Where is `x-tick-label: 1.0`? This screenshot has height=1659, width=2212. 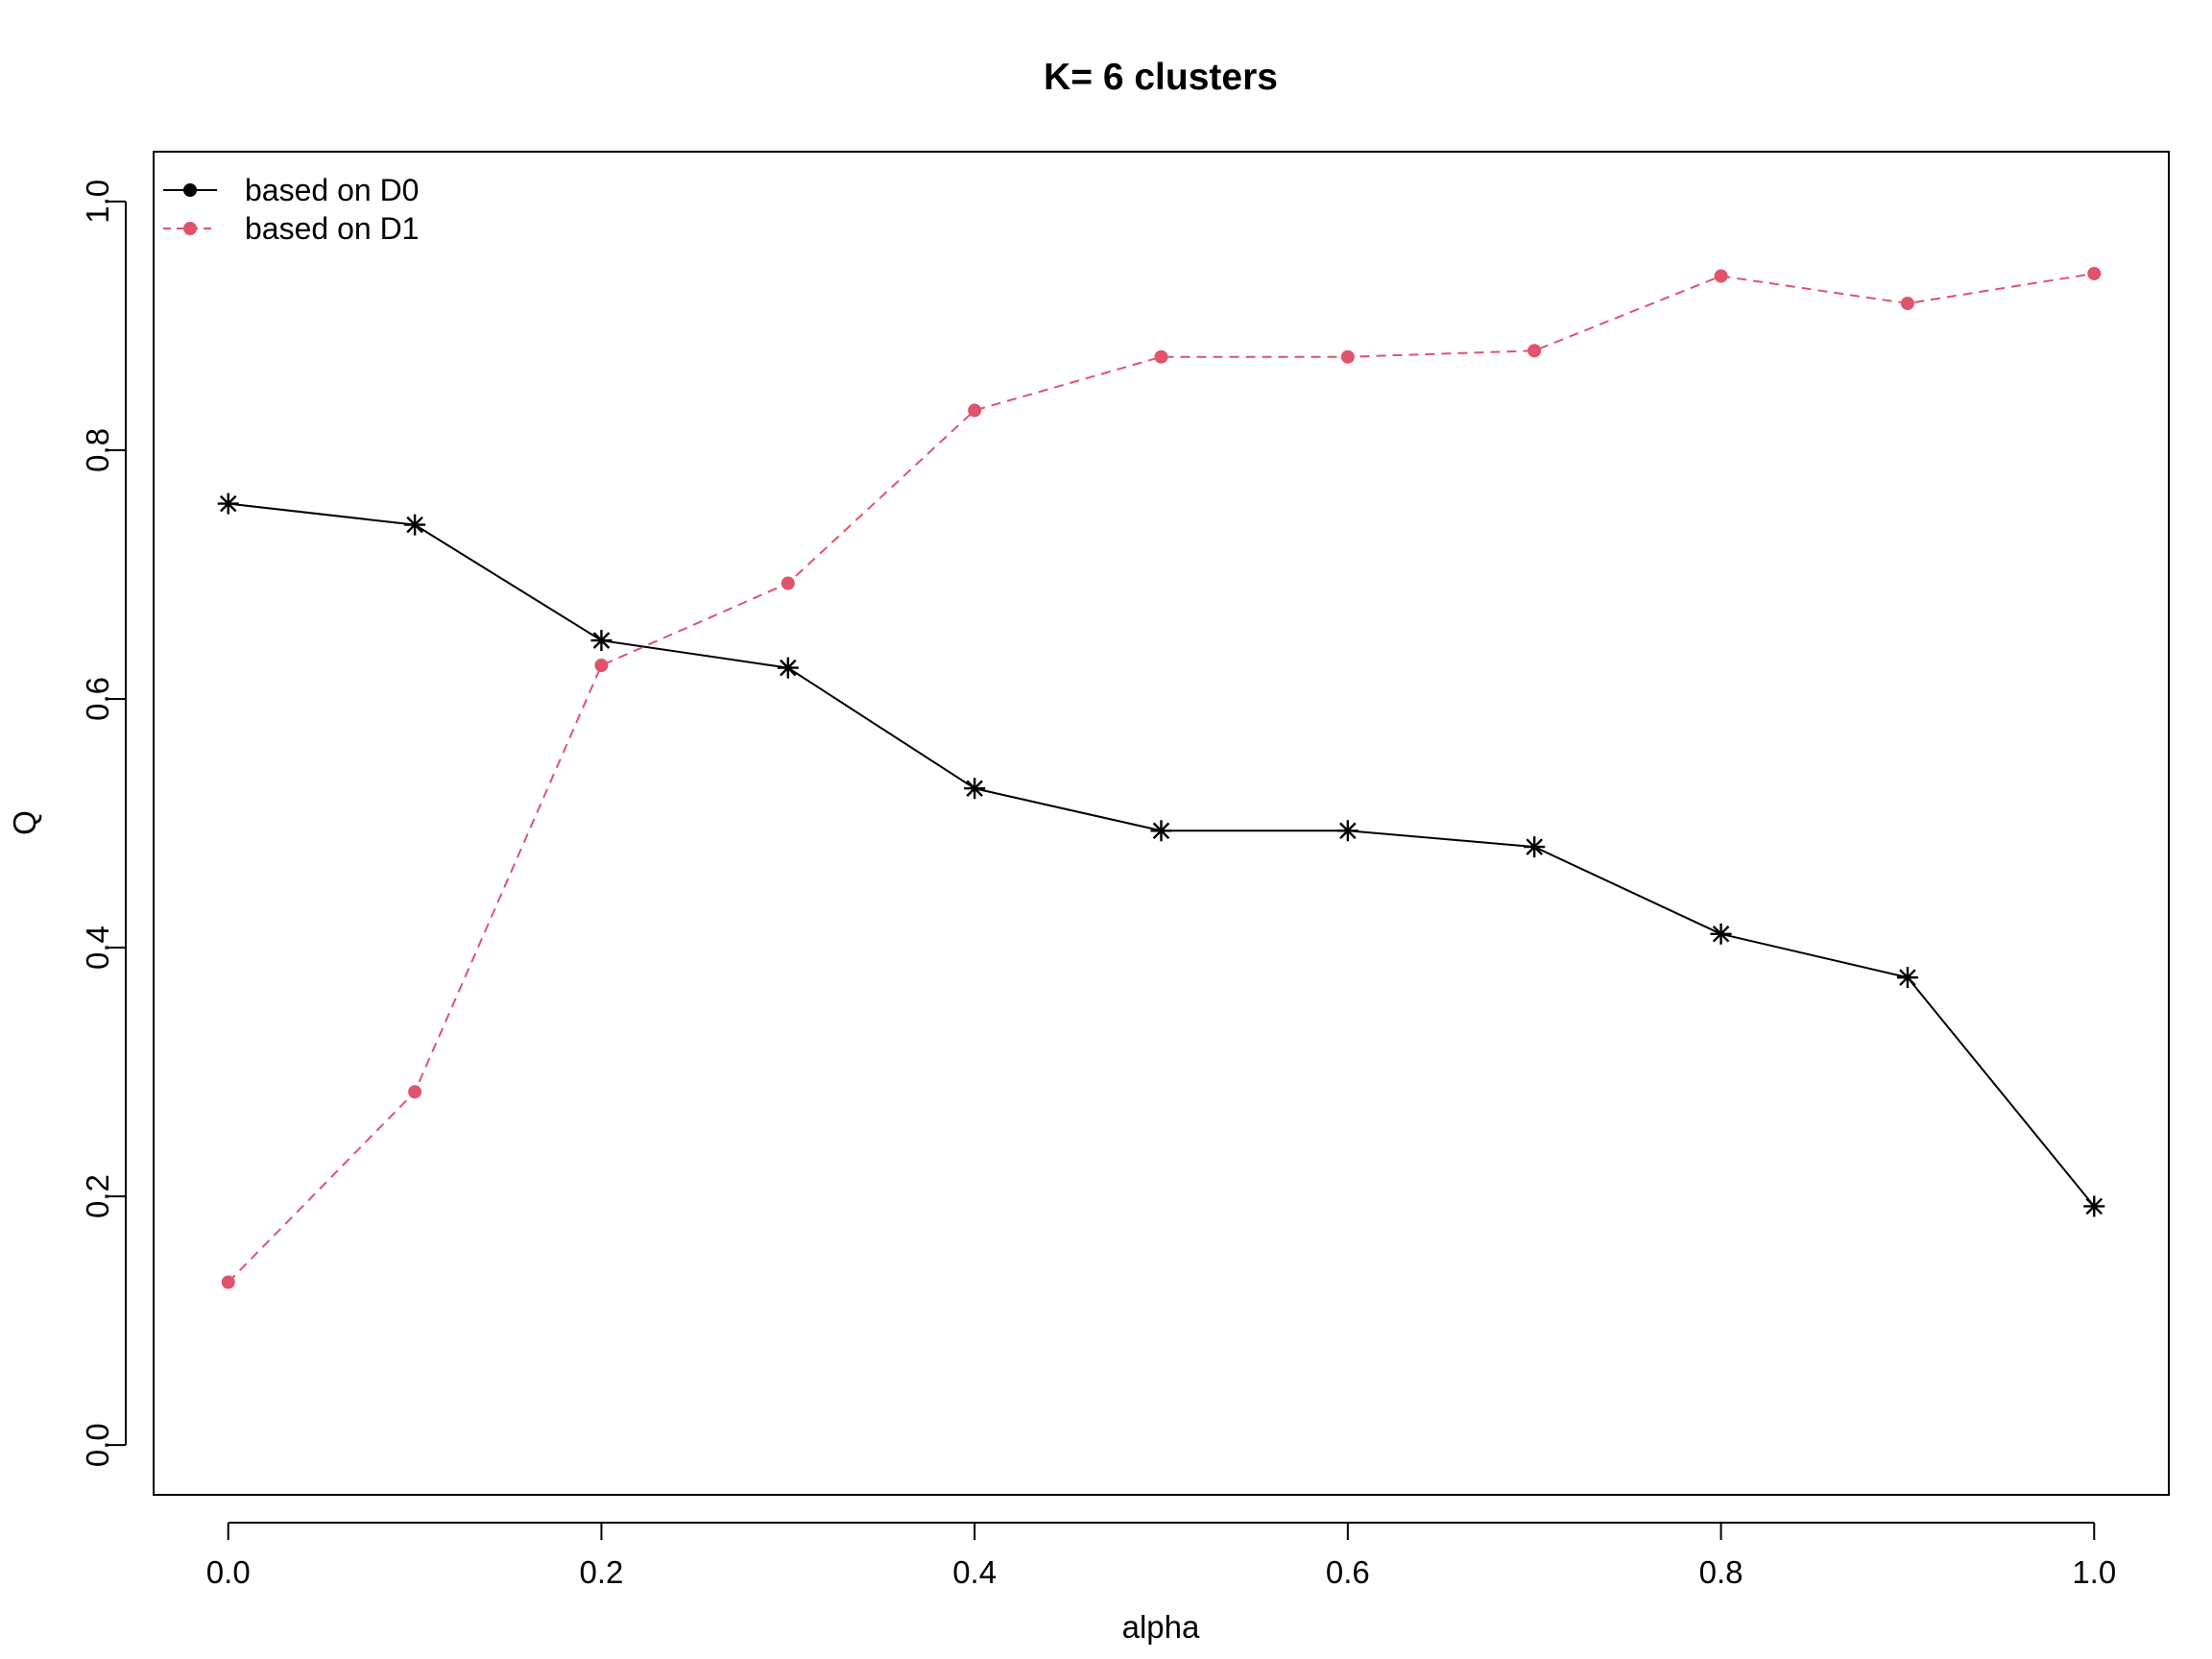 x-tick-label: 1.0 is located at coordinates (2094, 1572).